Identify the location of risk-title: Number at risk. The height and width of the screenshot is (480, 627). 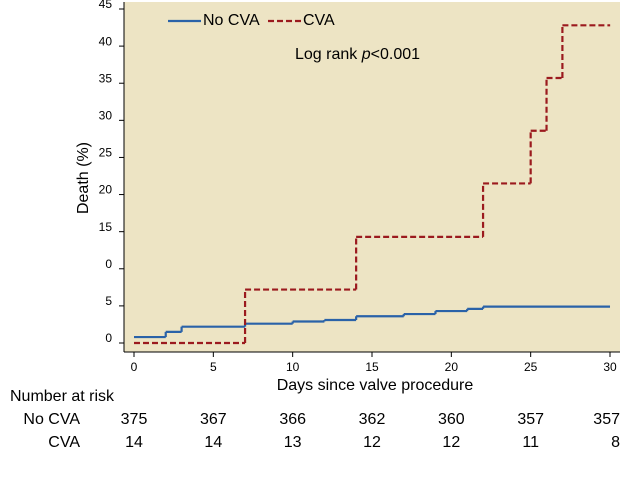
(62, 396).